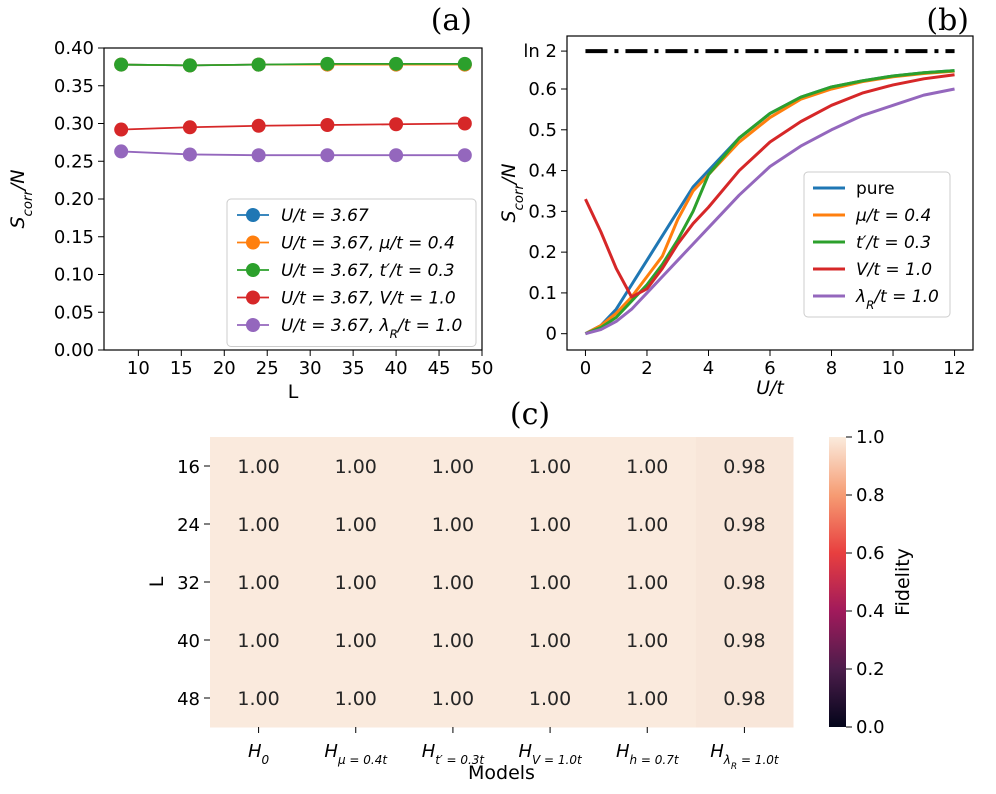  What do you see at coordinates (74, 124) in the screenshot?
I see `y-tick-label: 0.30` at bounding box center [74, 124].